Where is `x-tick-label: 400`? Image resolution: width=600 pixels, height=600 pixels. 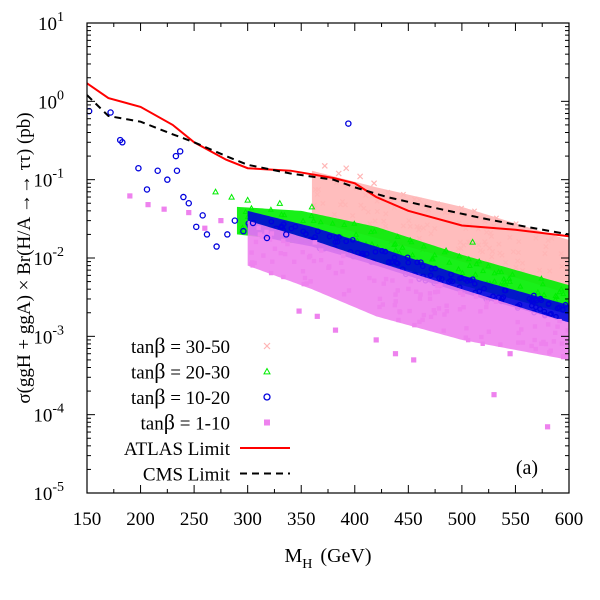
x-tick-label: 400 is located at coordinates (355, 519).